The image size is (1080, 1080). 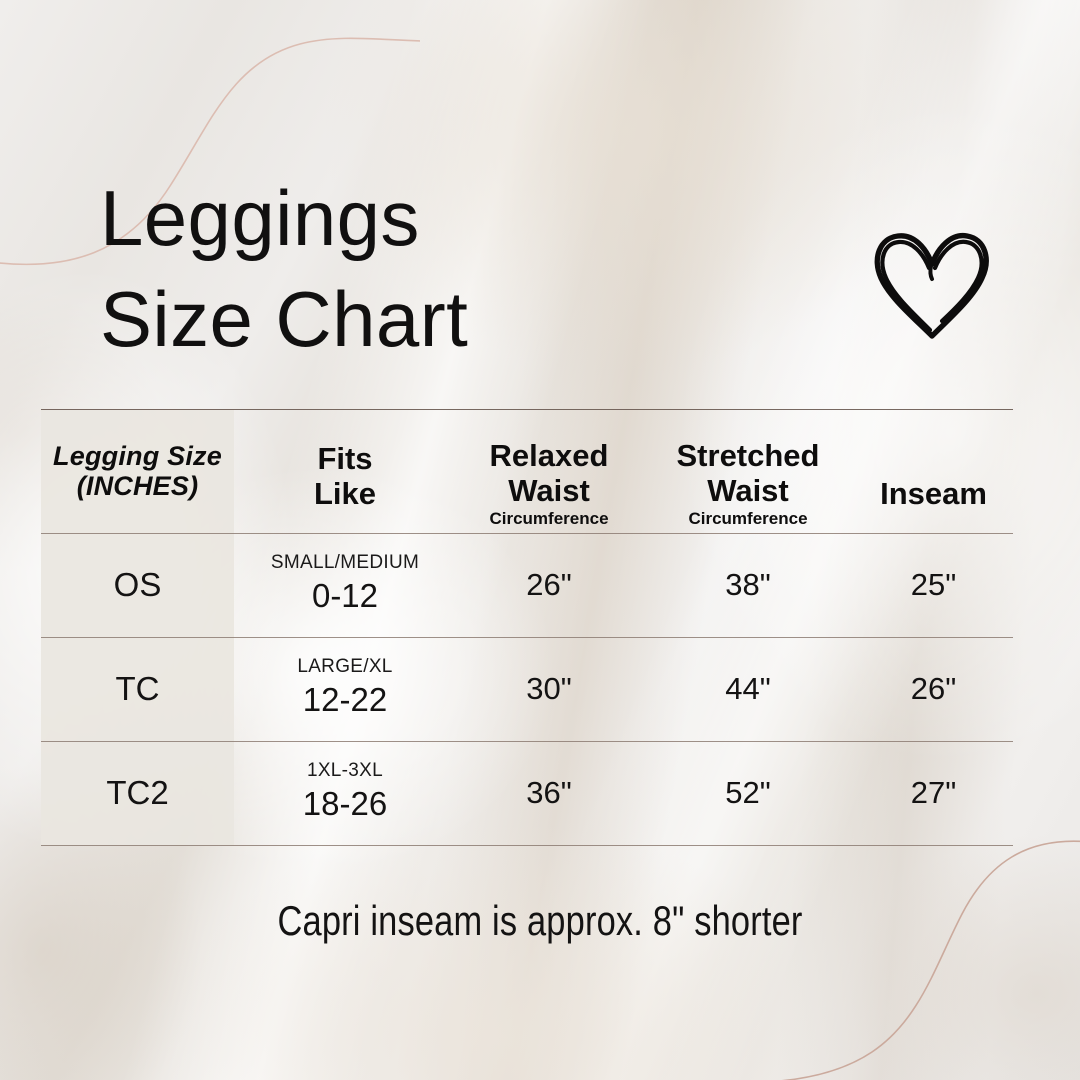 I want to click on cell-size: TC, so click(x=137, y=689).